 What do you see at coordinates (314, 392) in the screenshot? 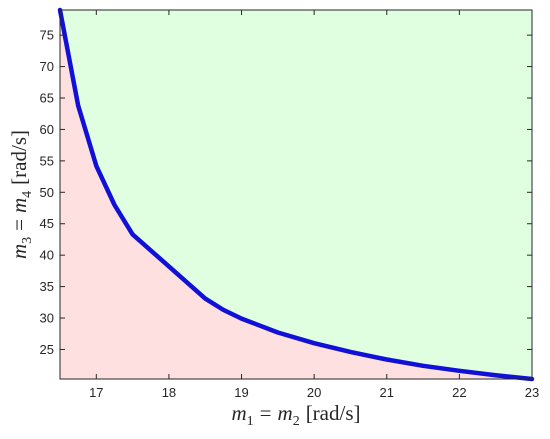
I see `x-tick-label-20: 20` at bounding box center [314, 392].